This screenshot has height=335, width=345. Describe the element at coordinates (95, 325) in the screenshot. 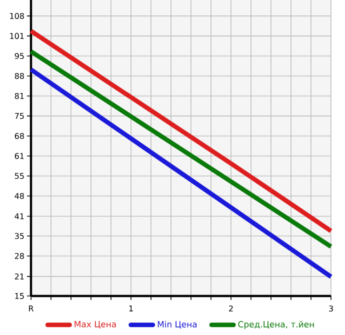

I see `legend-label: Max Цена` at that location.